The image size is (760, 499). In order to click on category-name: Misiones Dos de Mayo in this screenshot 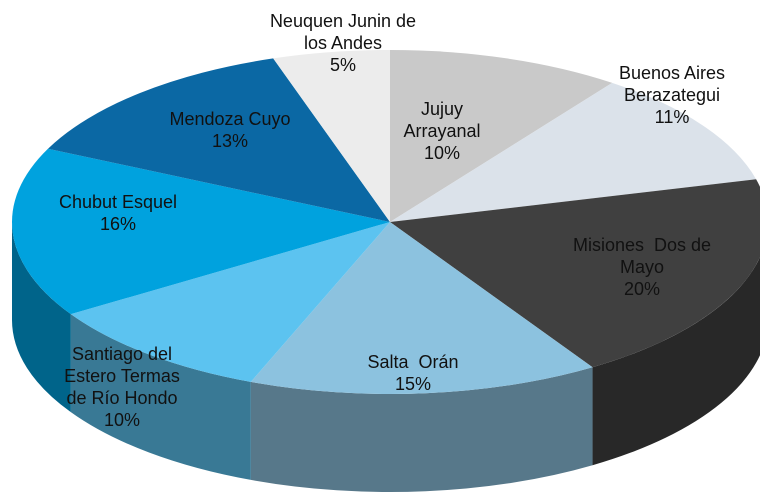, I will do `click(642, 256)`.